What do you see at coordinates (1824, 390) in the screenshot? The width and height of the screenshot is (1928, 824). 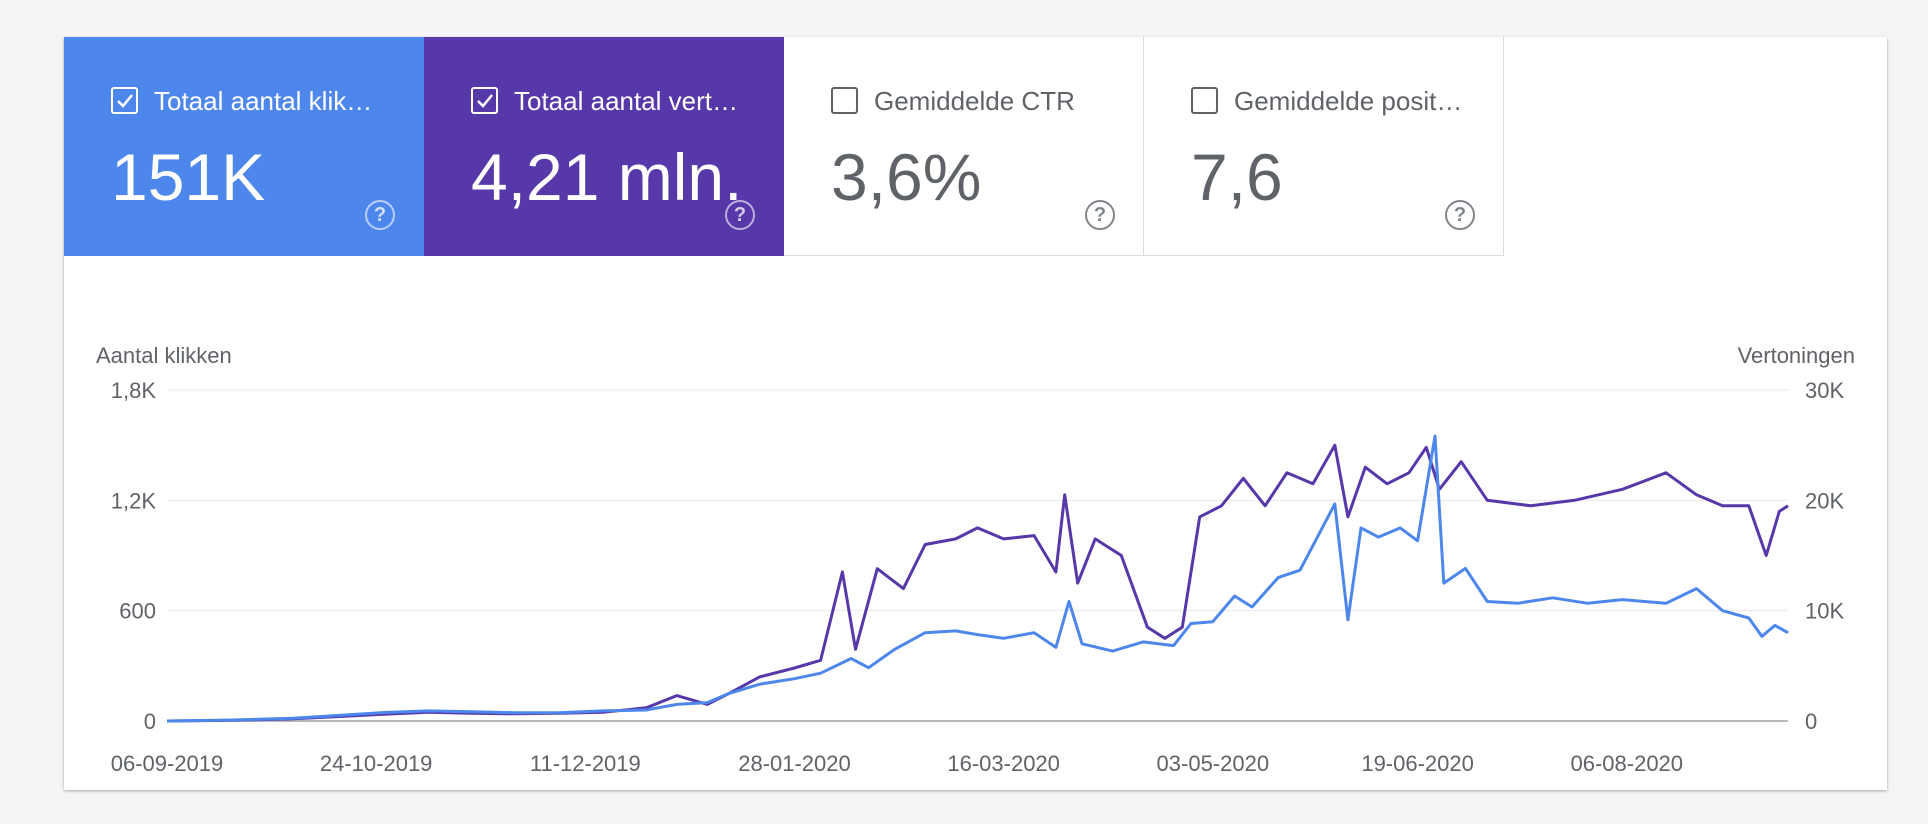 I see `right-tick-label: 30K` at bounding box center [1824, 390].